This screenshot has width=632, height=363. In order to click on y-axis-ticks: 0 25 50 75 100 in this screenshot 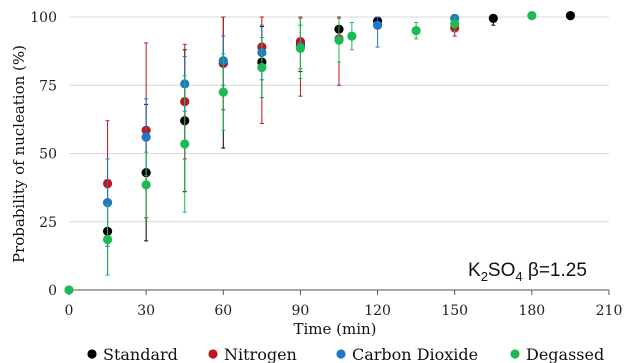, I will do `click(43, 154)`.